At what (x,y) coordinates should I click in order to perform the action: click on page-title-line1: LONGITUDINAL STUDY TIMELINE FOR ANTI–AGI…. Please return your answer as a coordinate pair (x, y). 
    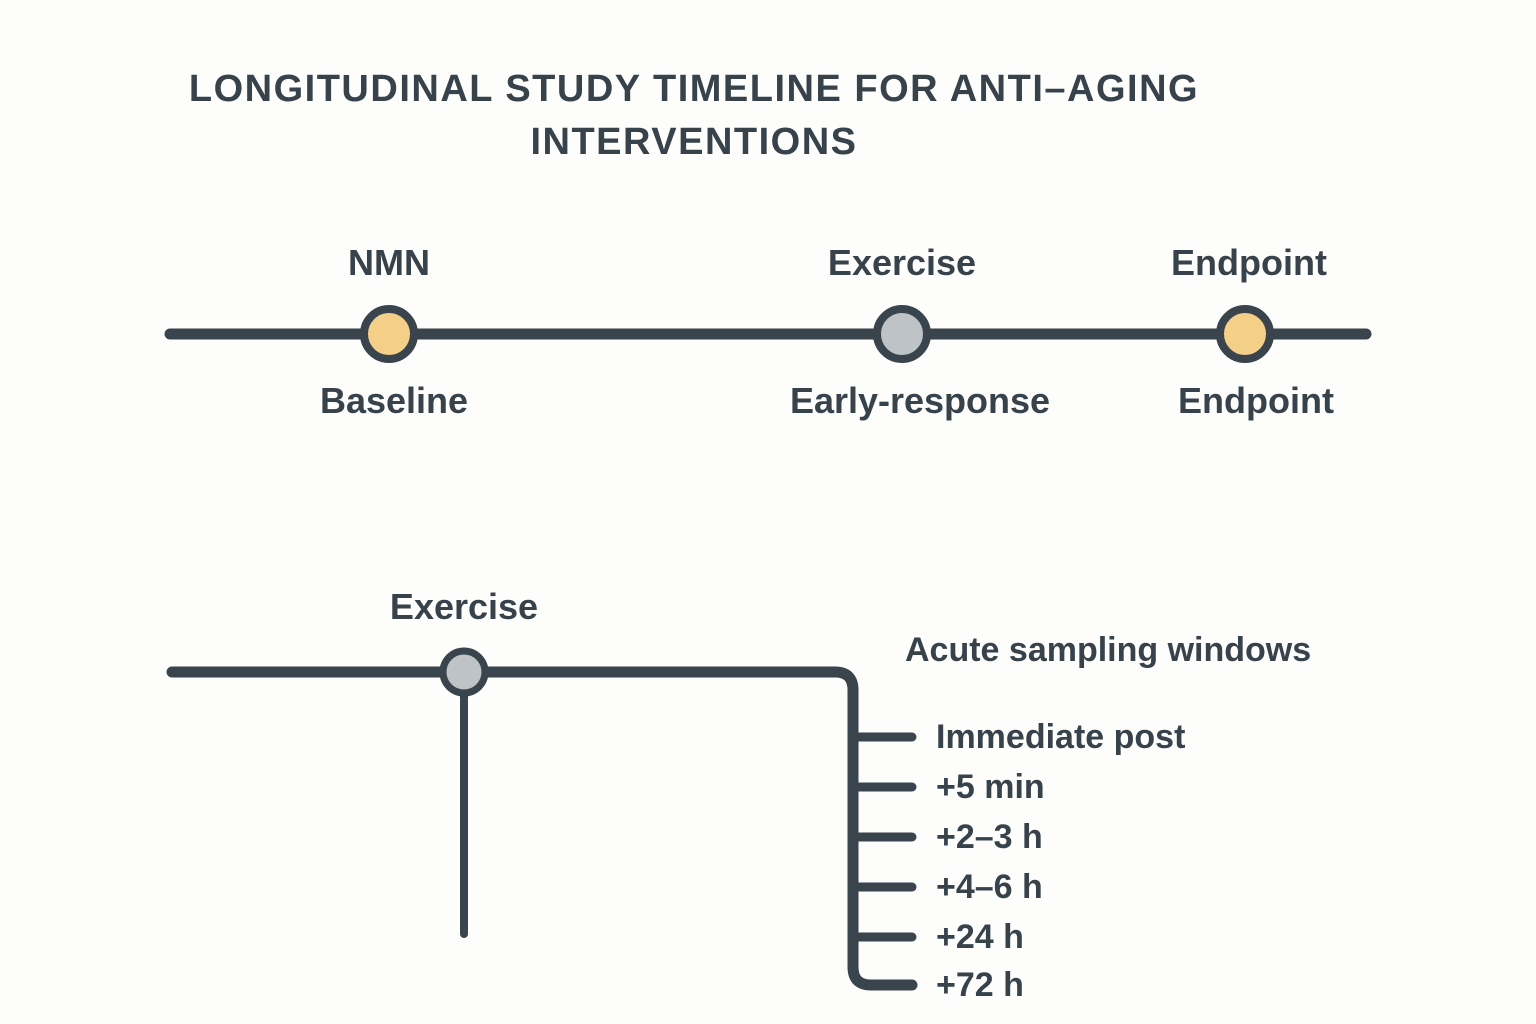
    Looking at the image, I should click on (694, 89).